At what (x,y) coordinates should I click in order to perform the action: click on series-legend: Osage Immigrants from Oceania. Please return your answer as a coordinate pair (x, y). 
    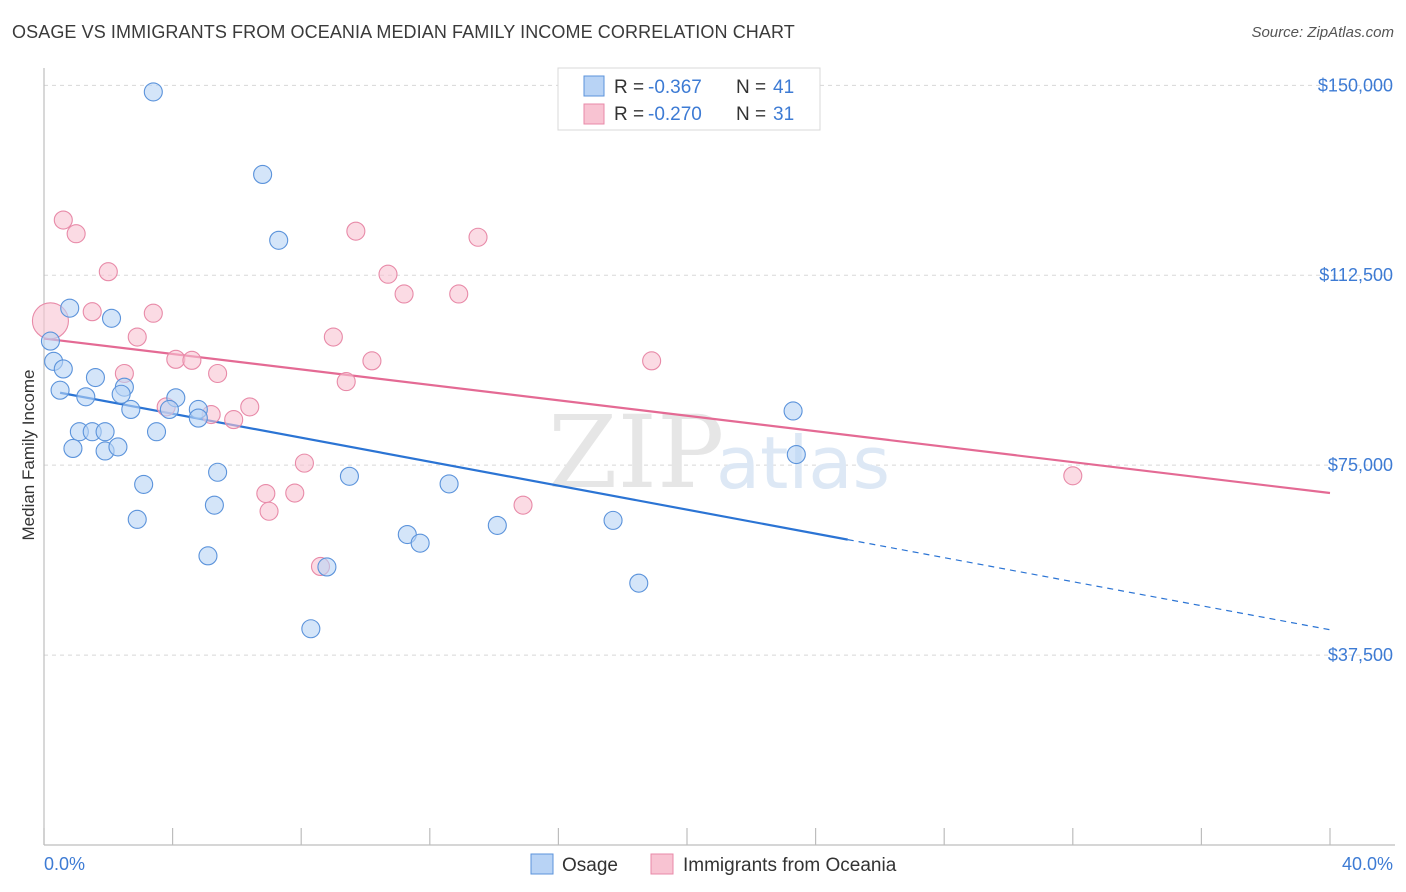
    Looking at the image, I should click on (713, 864).